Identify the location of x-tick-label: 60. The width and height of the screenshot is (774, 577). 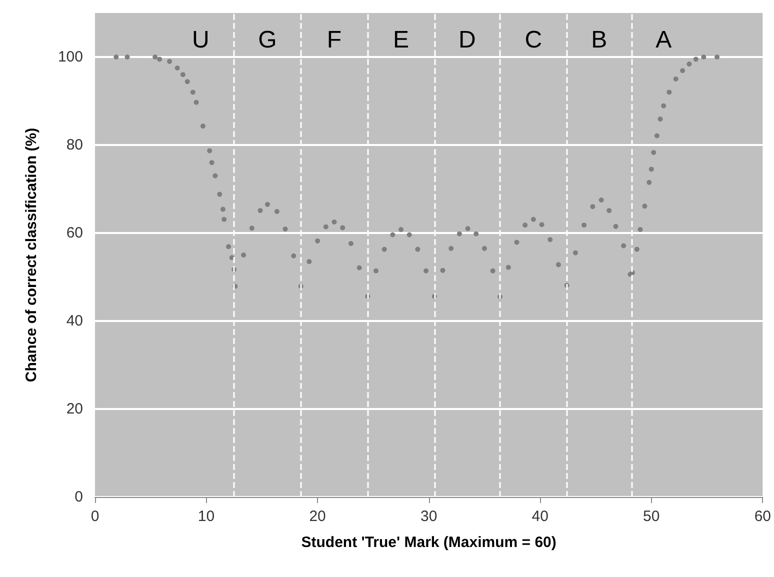
(762, 516).